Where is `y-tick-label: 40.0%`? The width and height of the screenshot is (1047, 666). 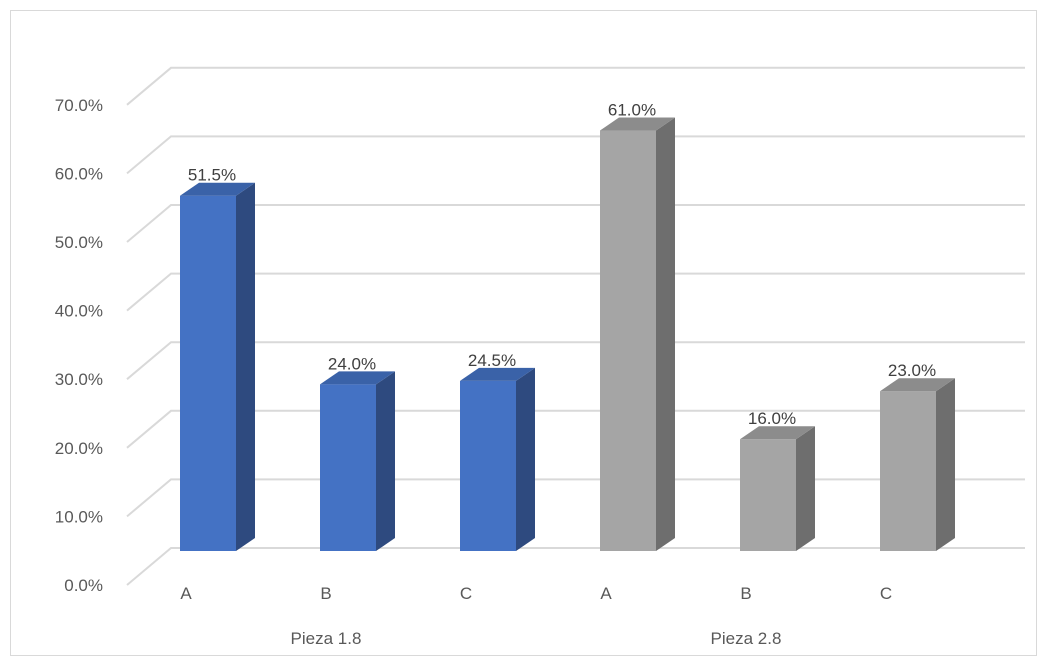
y-tick-label: 40.0% is located at coordinates (79, 311).